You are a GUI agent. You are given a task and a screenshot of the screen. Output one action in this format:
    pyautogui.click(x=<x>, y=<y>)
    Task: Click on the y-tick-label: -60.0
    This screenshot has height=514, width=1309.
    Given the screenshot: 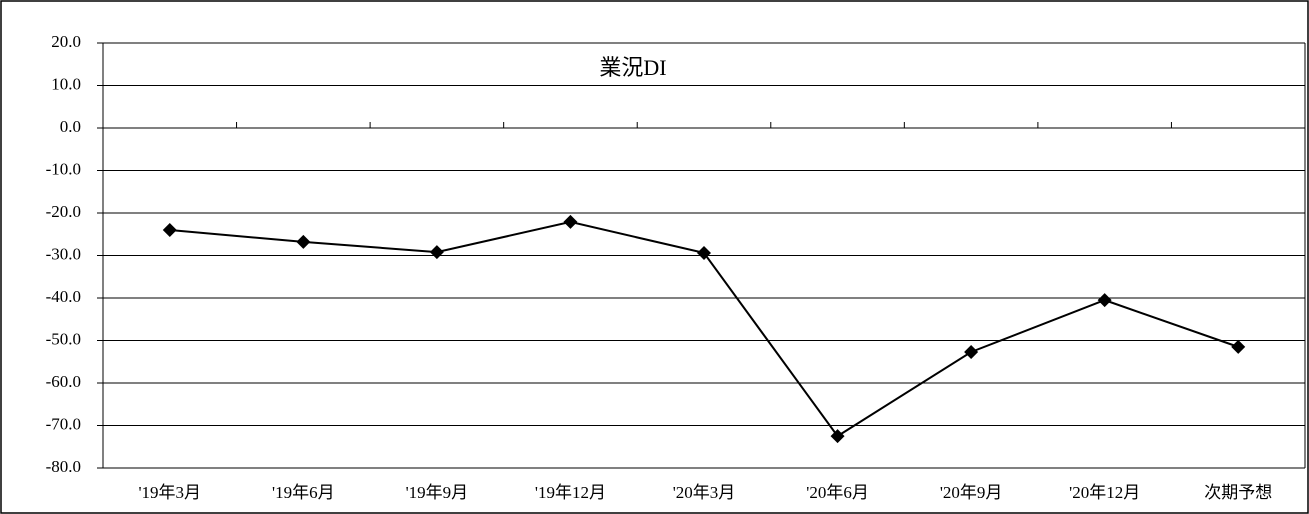 What is the action you would take?
    pyautogui.click(x=63, y=381)
    